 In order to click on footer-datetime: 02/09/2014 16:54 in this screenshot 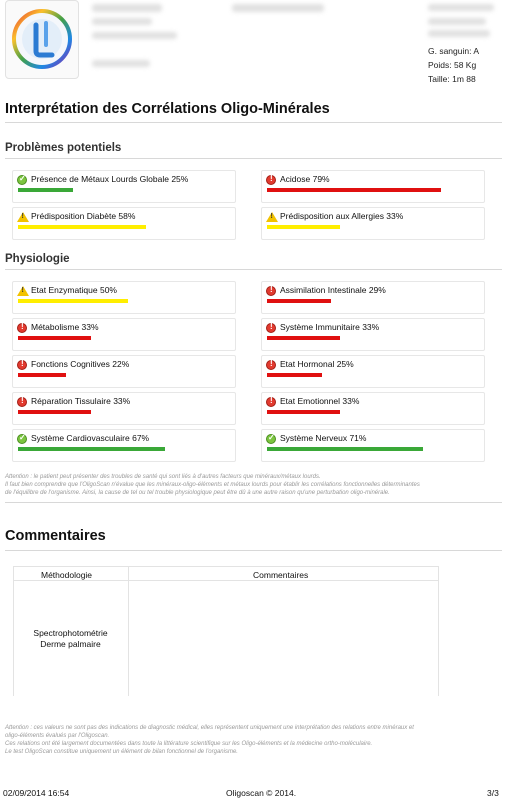, I will do `click(36, 793)`.